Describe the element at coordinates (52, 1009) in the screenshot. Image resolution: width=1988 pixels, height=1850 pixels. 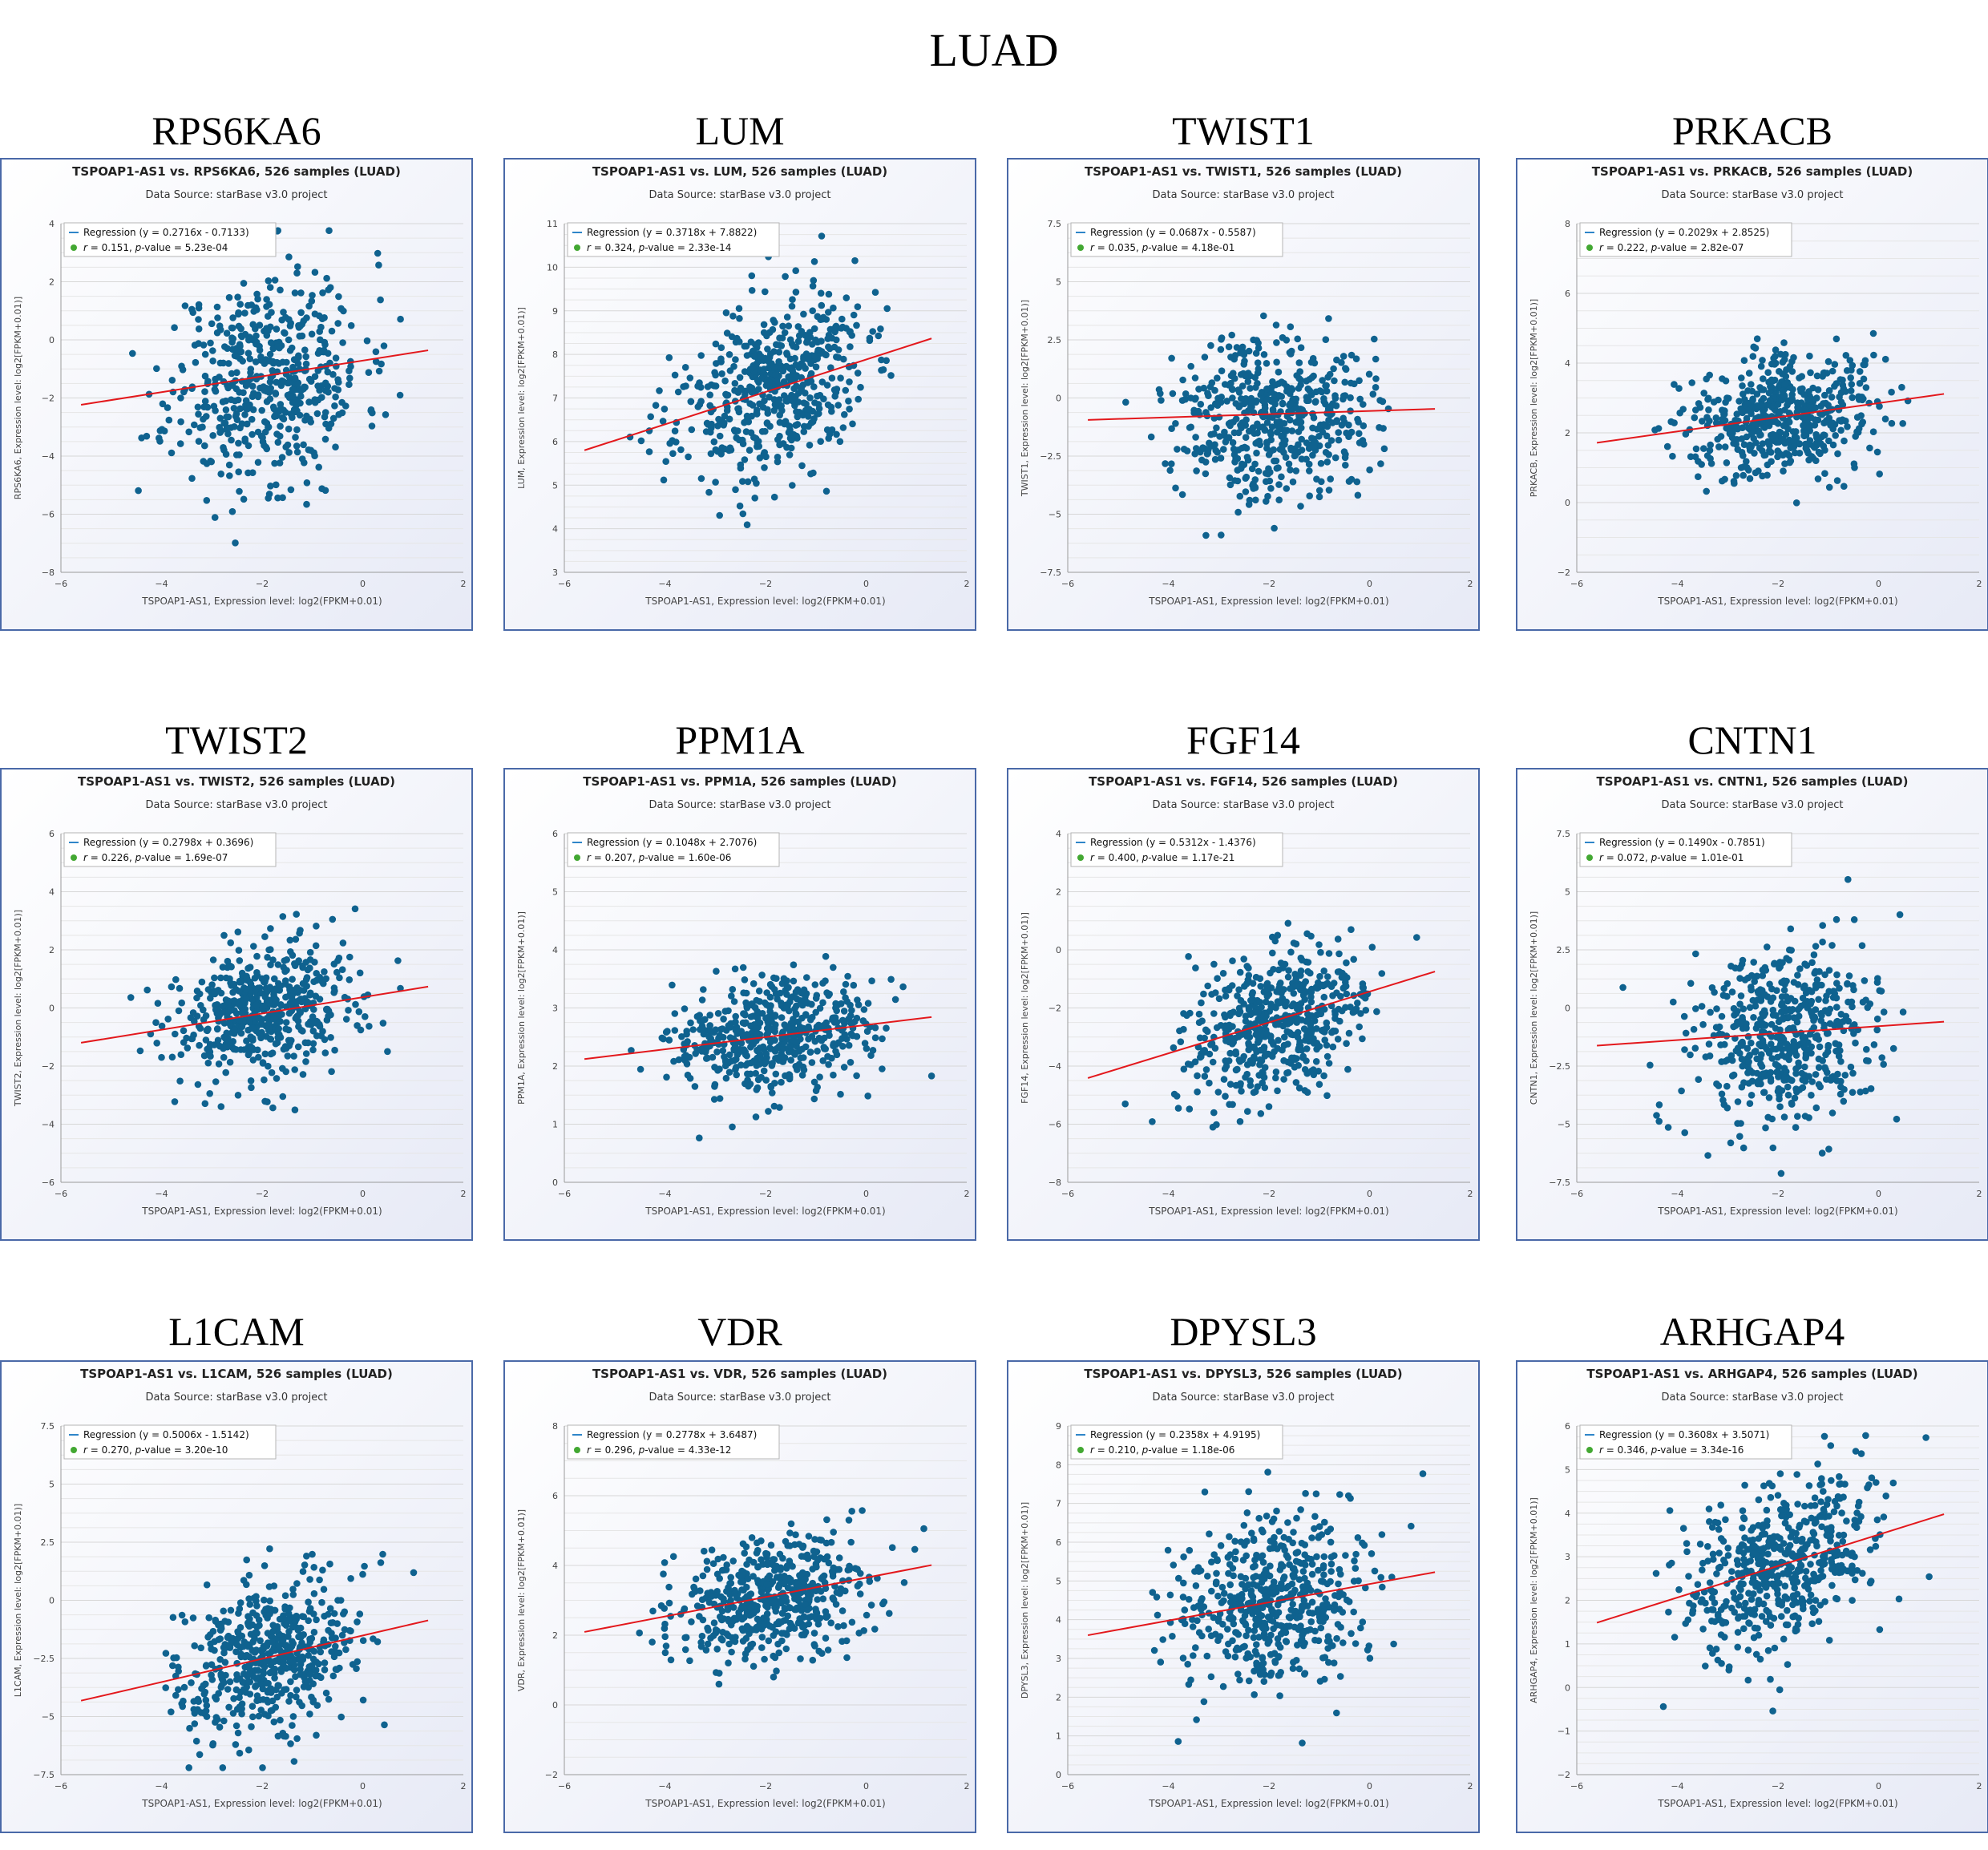
I see `y-tick-label: 0` at that location.